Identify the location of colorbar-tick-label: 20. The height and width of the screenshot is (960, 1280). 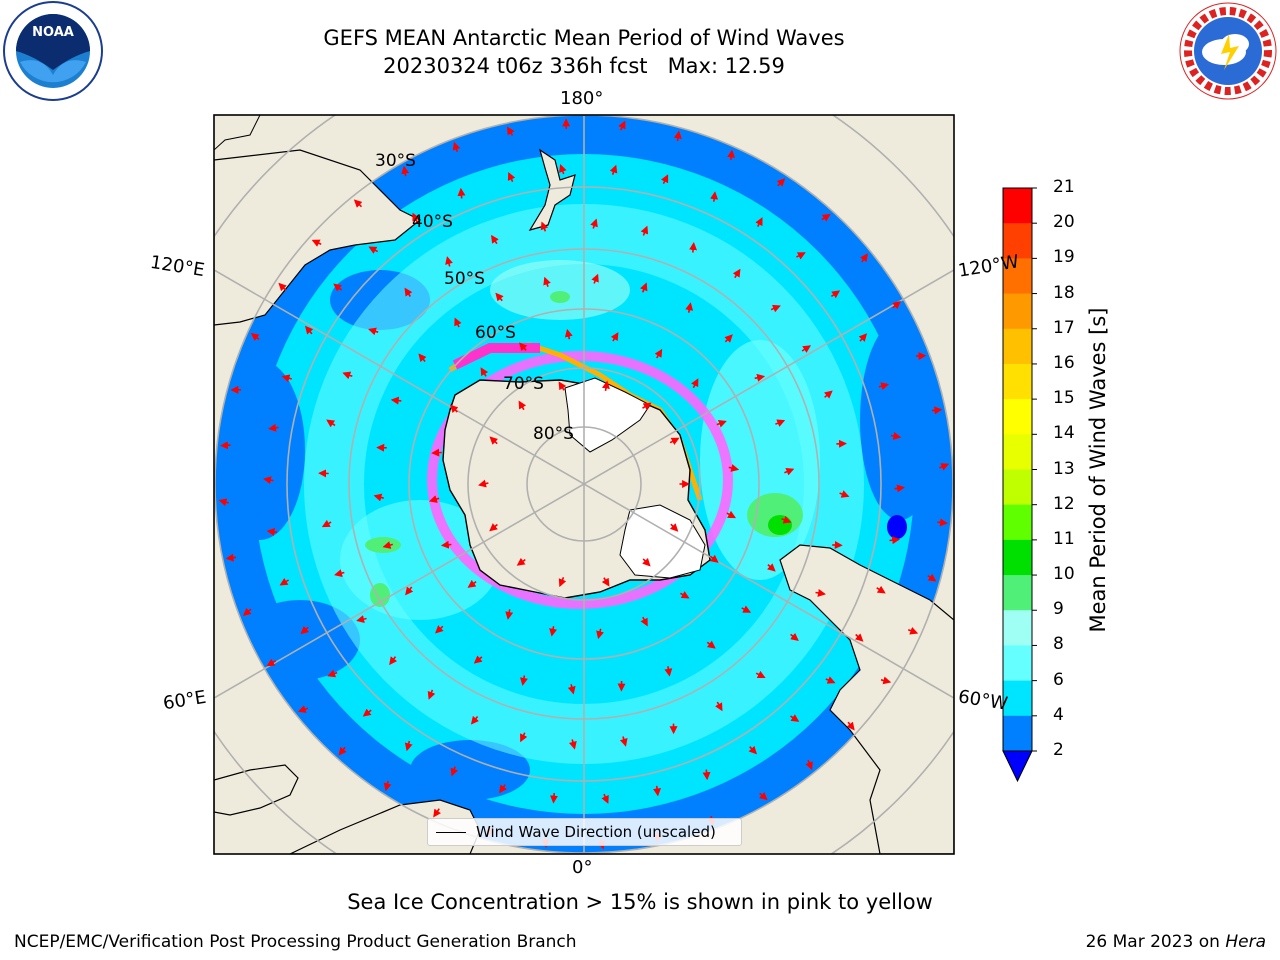
(1064, 222).